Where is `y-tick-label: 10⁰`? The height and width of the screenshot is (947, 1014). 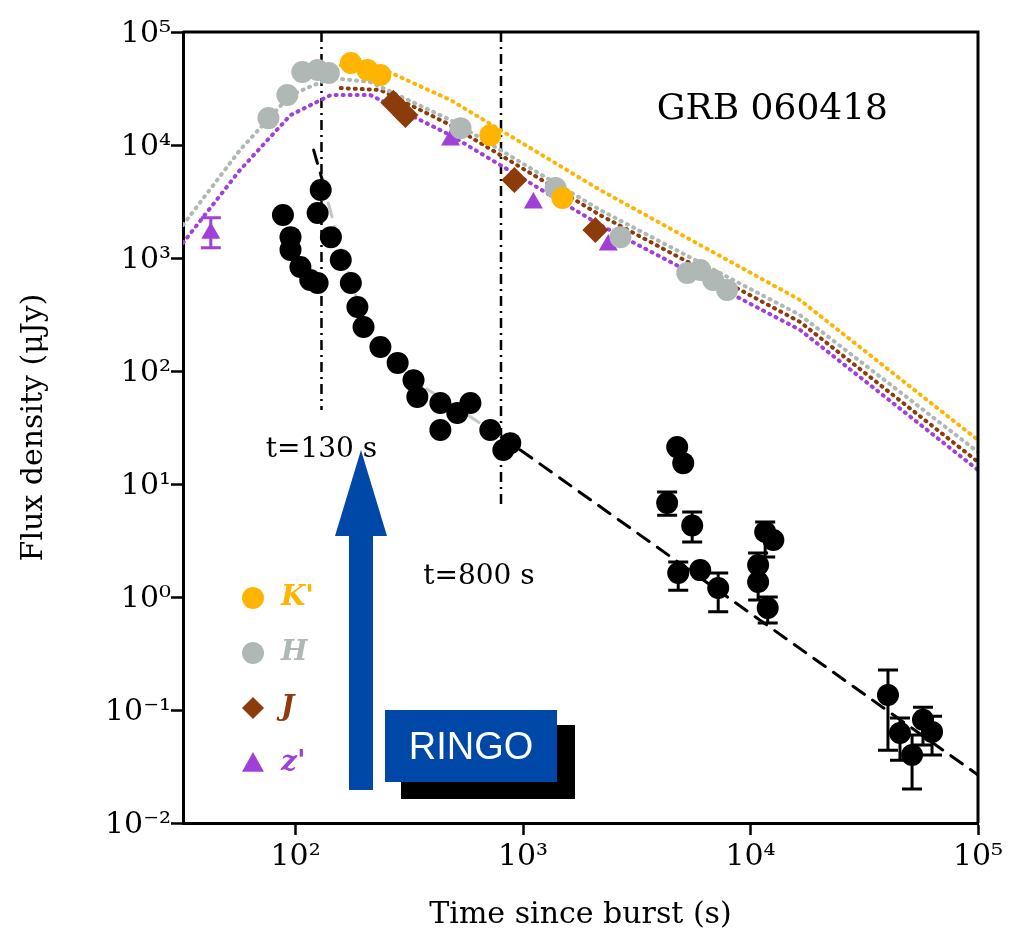
y-tick-label: 10⁰ is located at coordinates (145, 597).